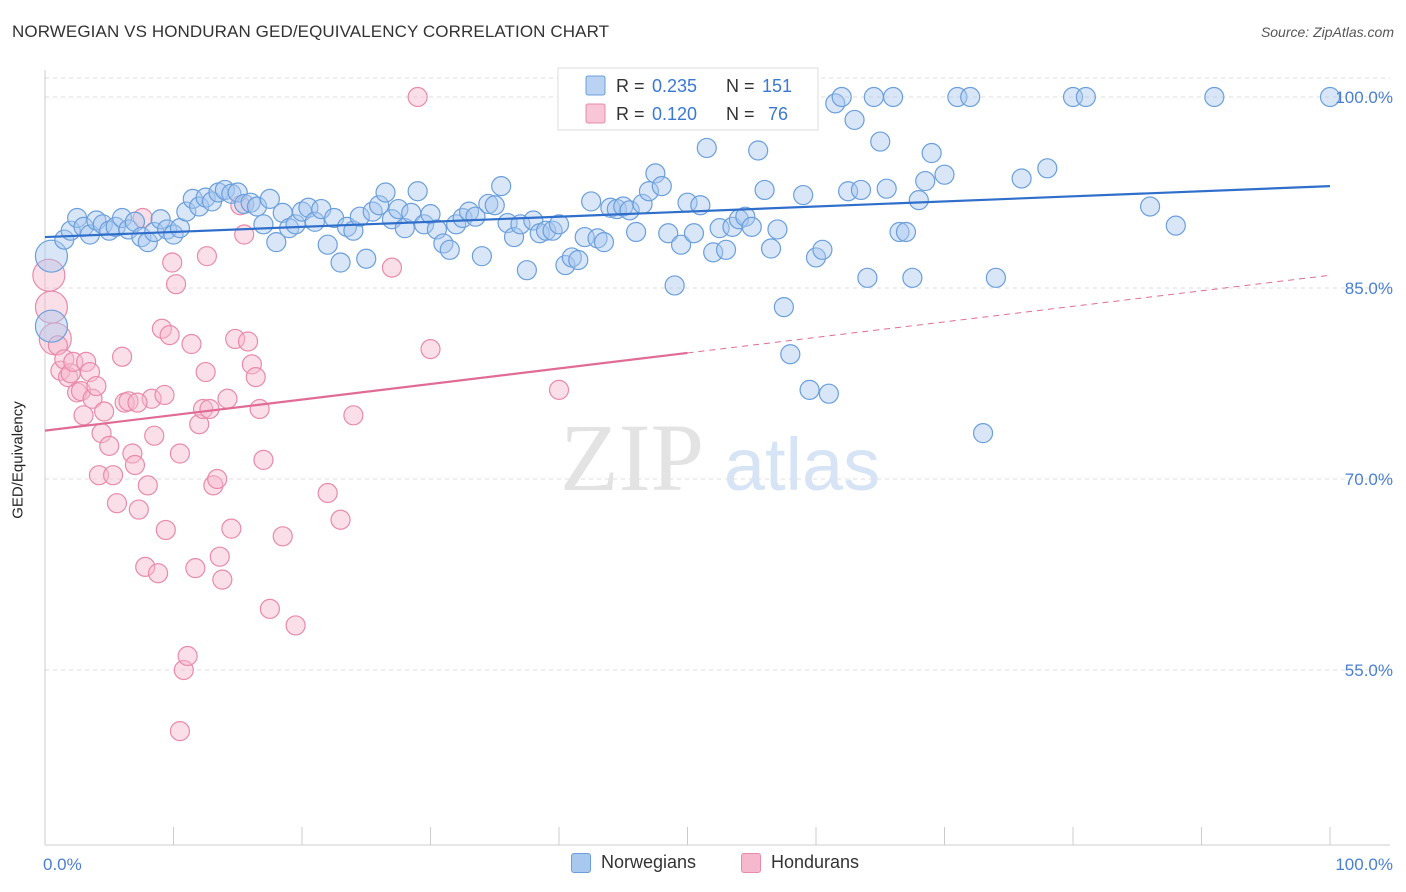 The image size is (1406, 892). I want to click on y-tick-label: 85.0%, so click(1369, 288).